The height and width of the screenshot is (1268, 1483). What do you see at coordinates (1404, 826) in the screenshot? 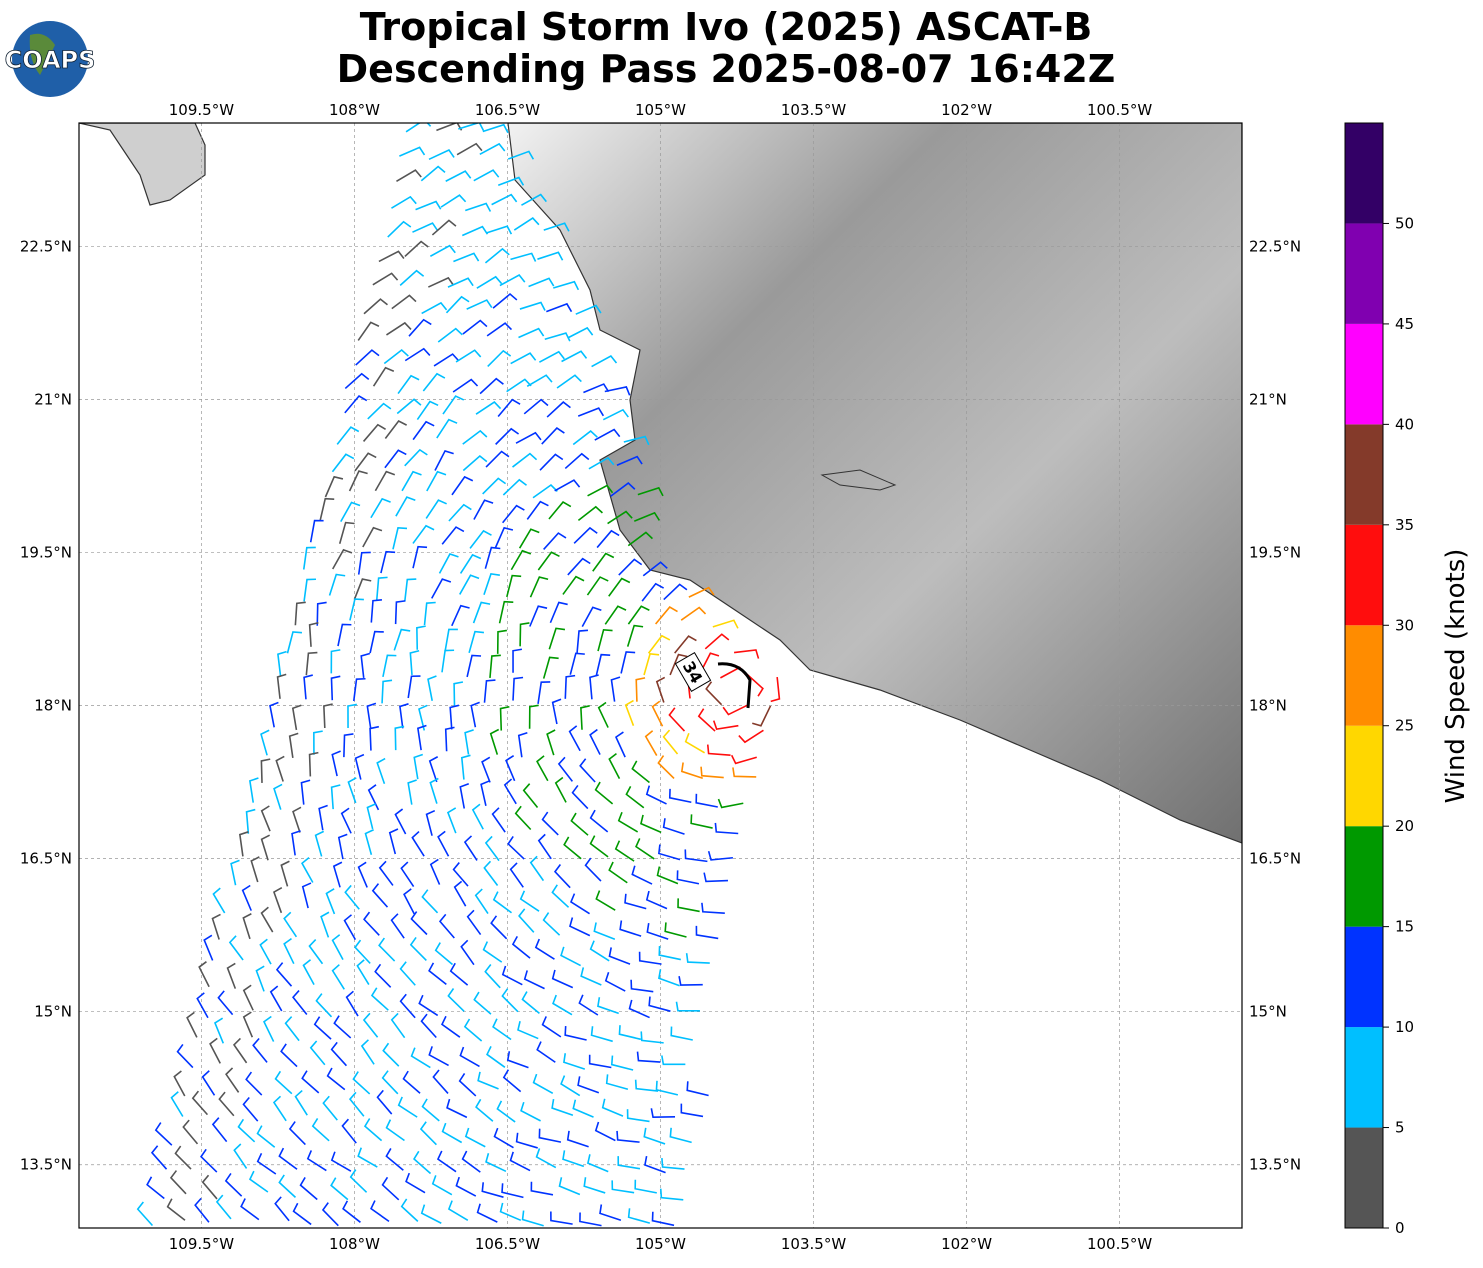
I see `colorbar-tick-label: 20` at bounding box center [1404, 826].